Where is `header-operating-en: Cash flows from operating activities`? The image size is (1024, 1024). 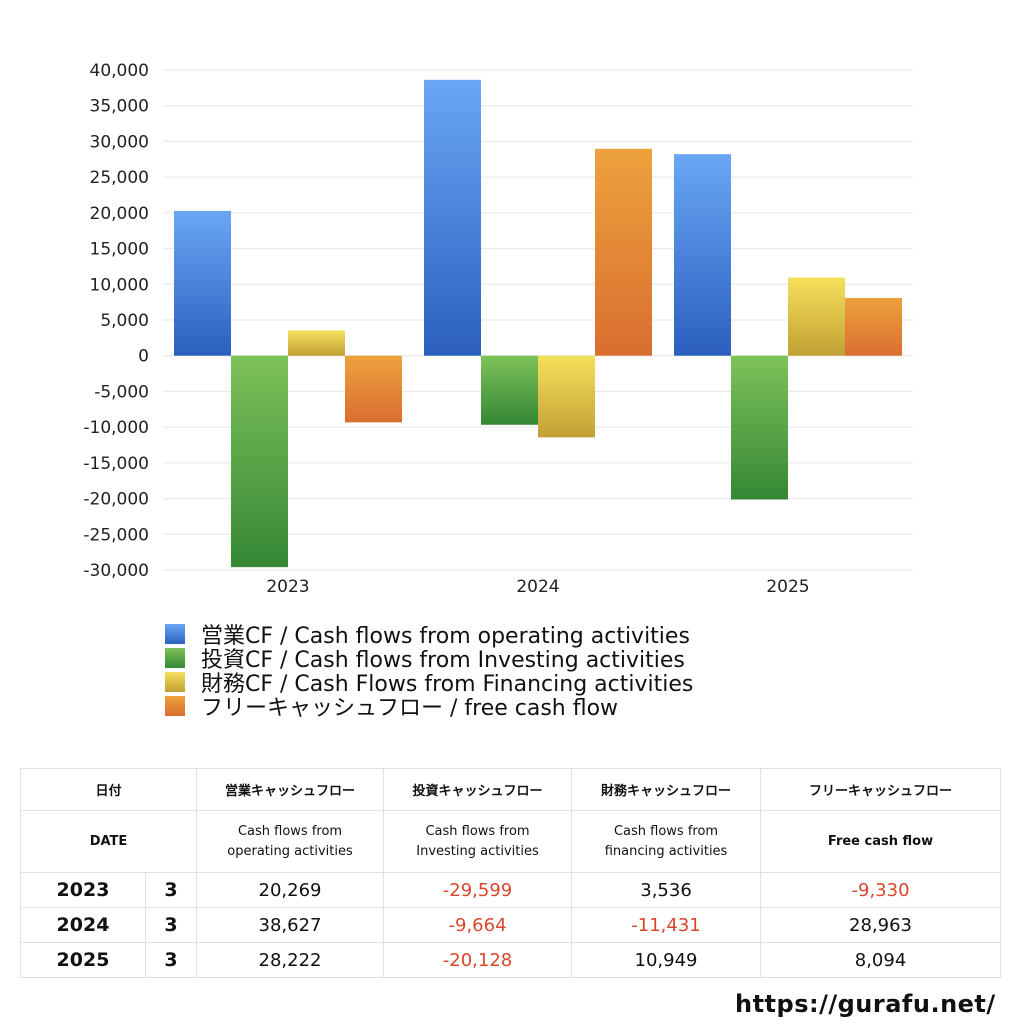
header-operating-en: Cash flows from operating activities is located at coordinates (290, 841).